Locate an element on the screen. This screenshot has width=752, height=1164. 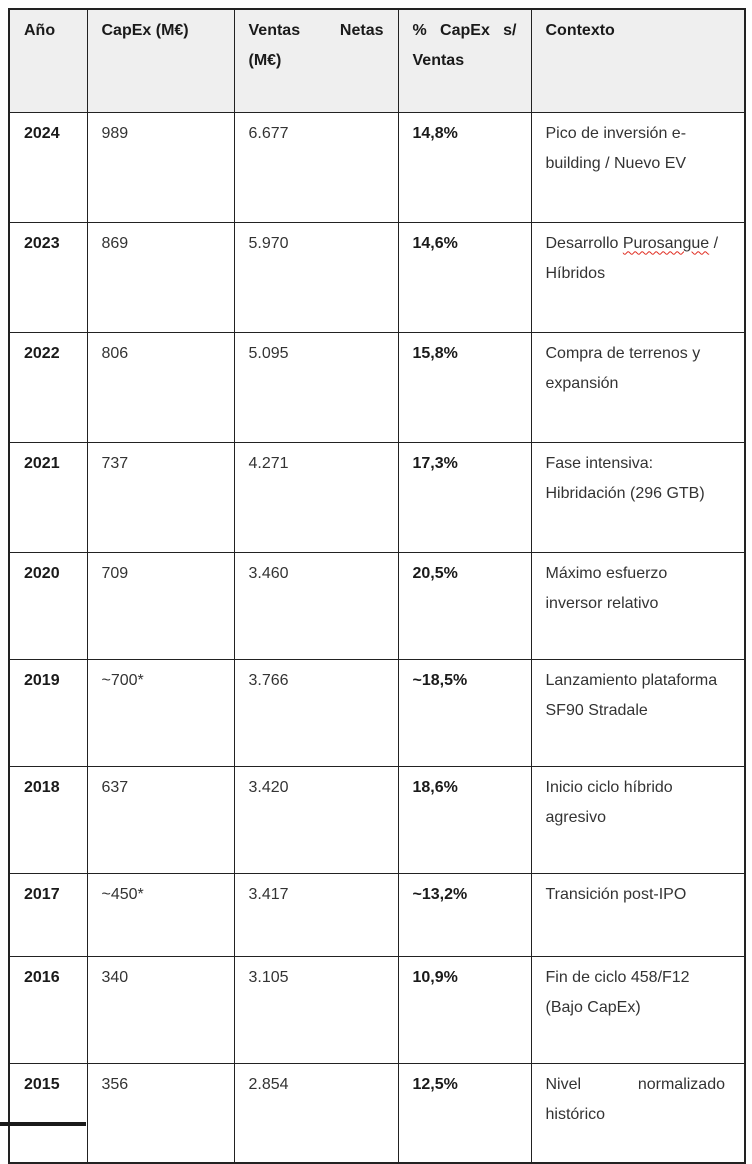
year-cell: 2015 is located at coordinates (48, 1113).